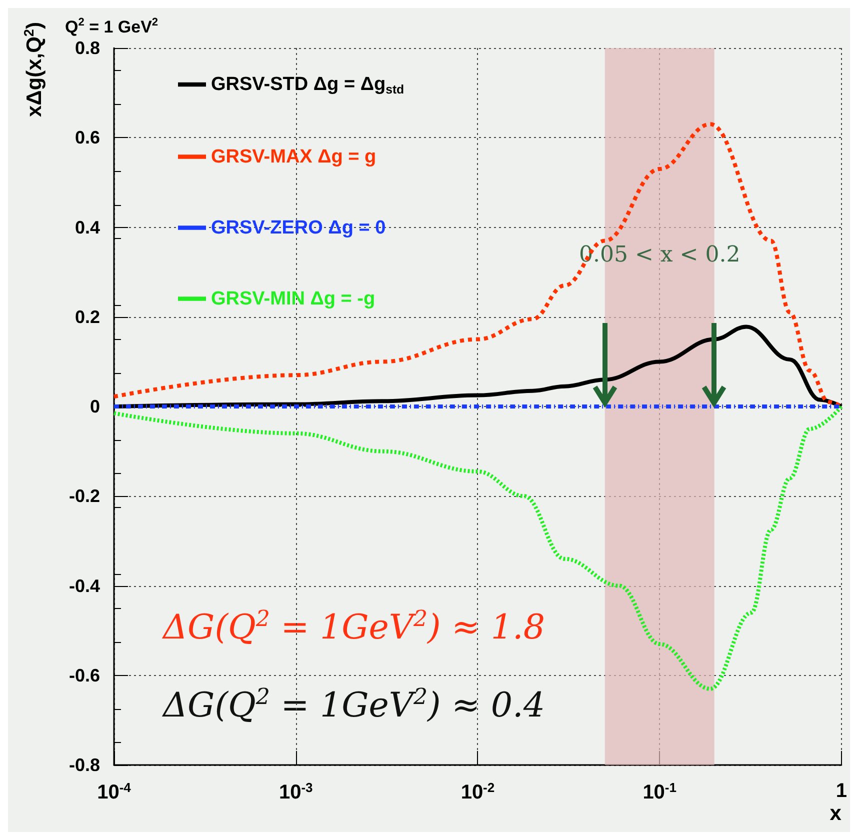  Describe the element at coordinates (34, 70) in the screenshot. I see `y-axis-title: xΔg(x,Q2)` at that location.